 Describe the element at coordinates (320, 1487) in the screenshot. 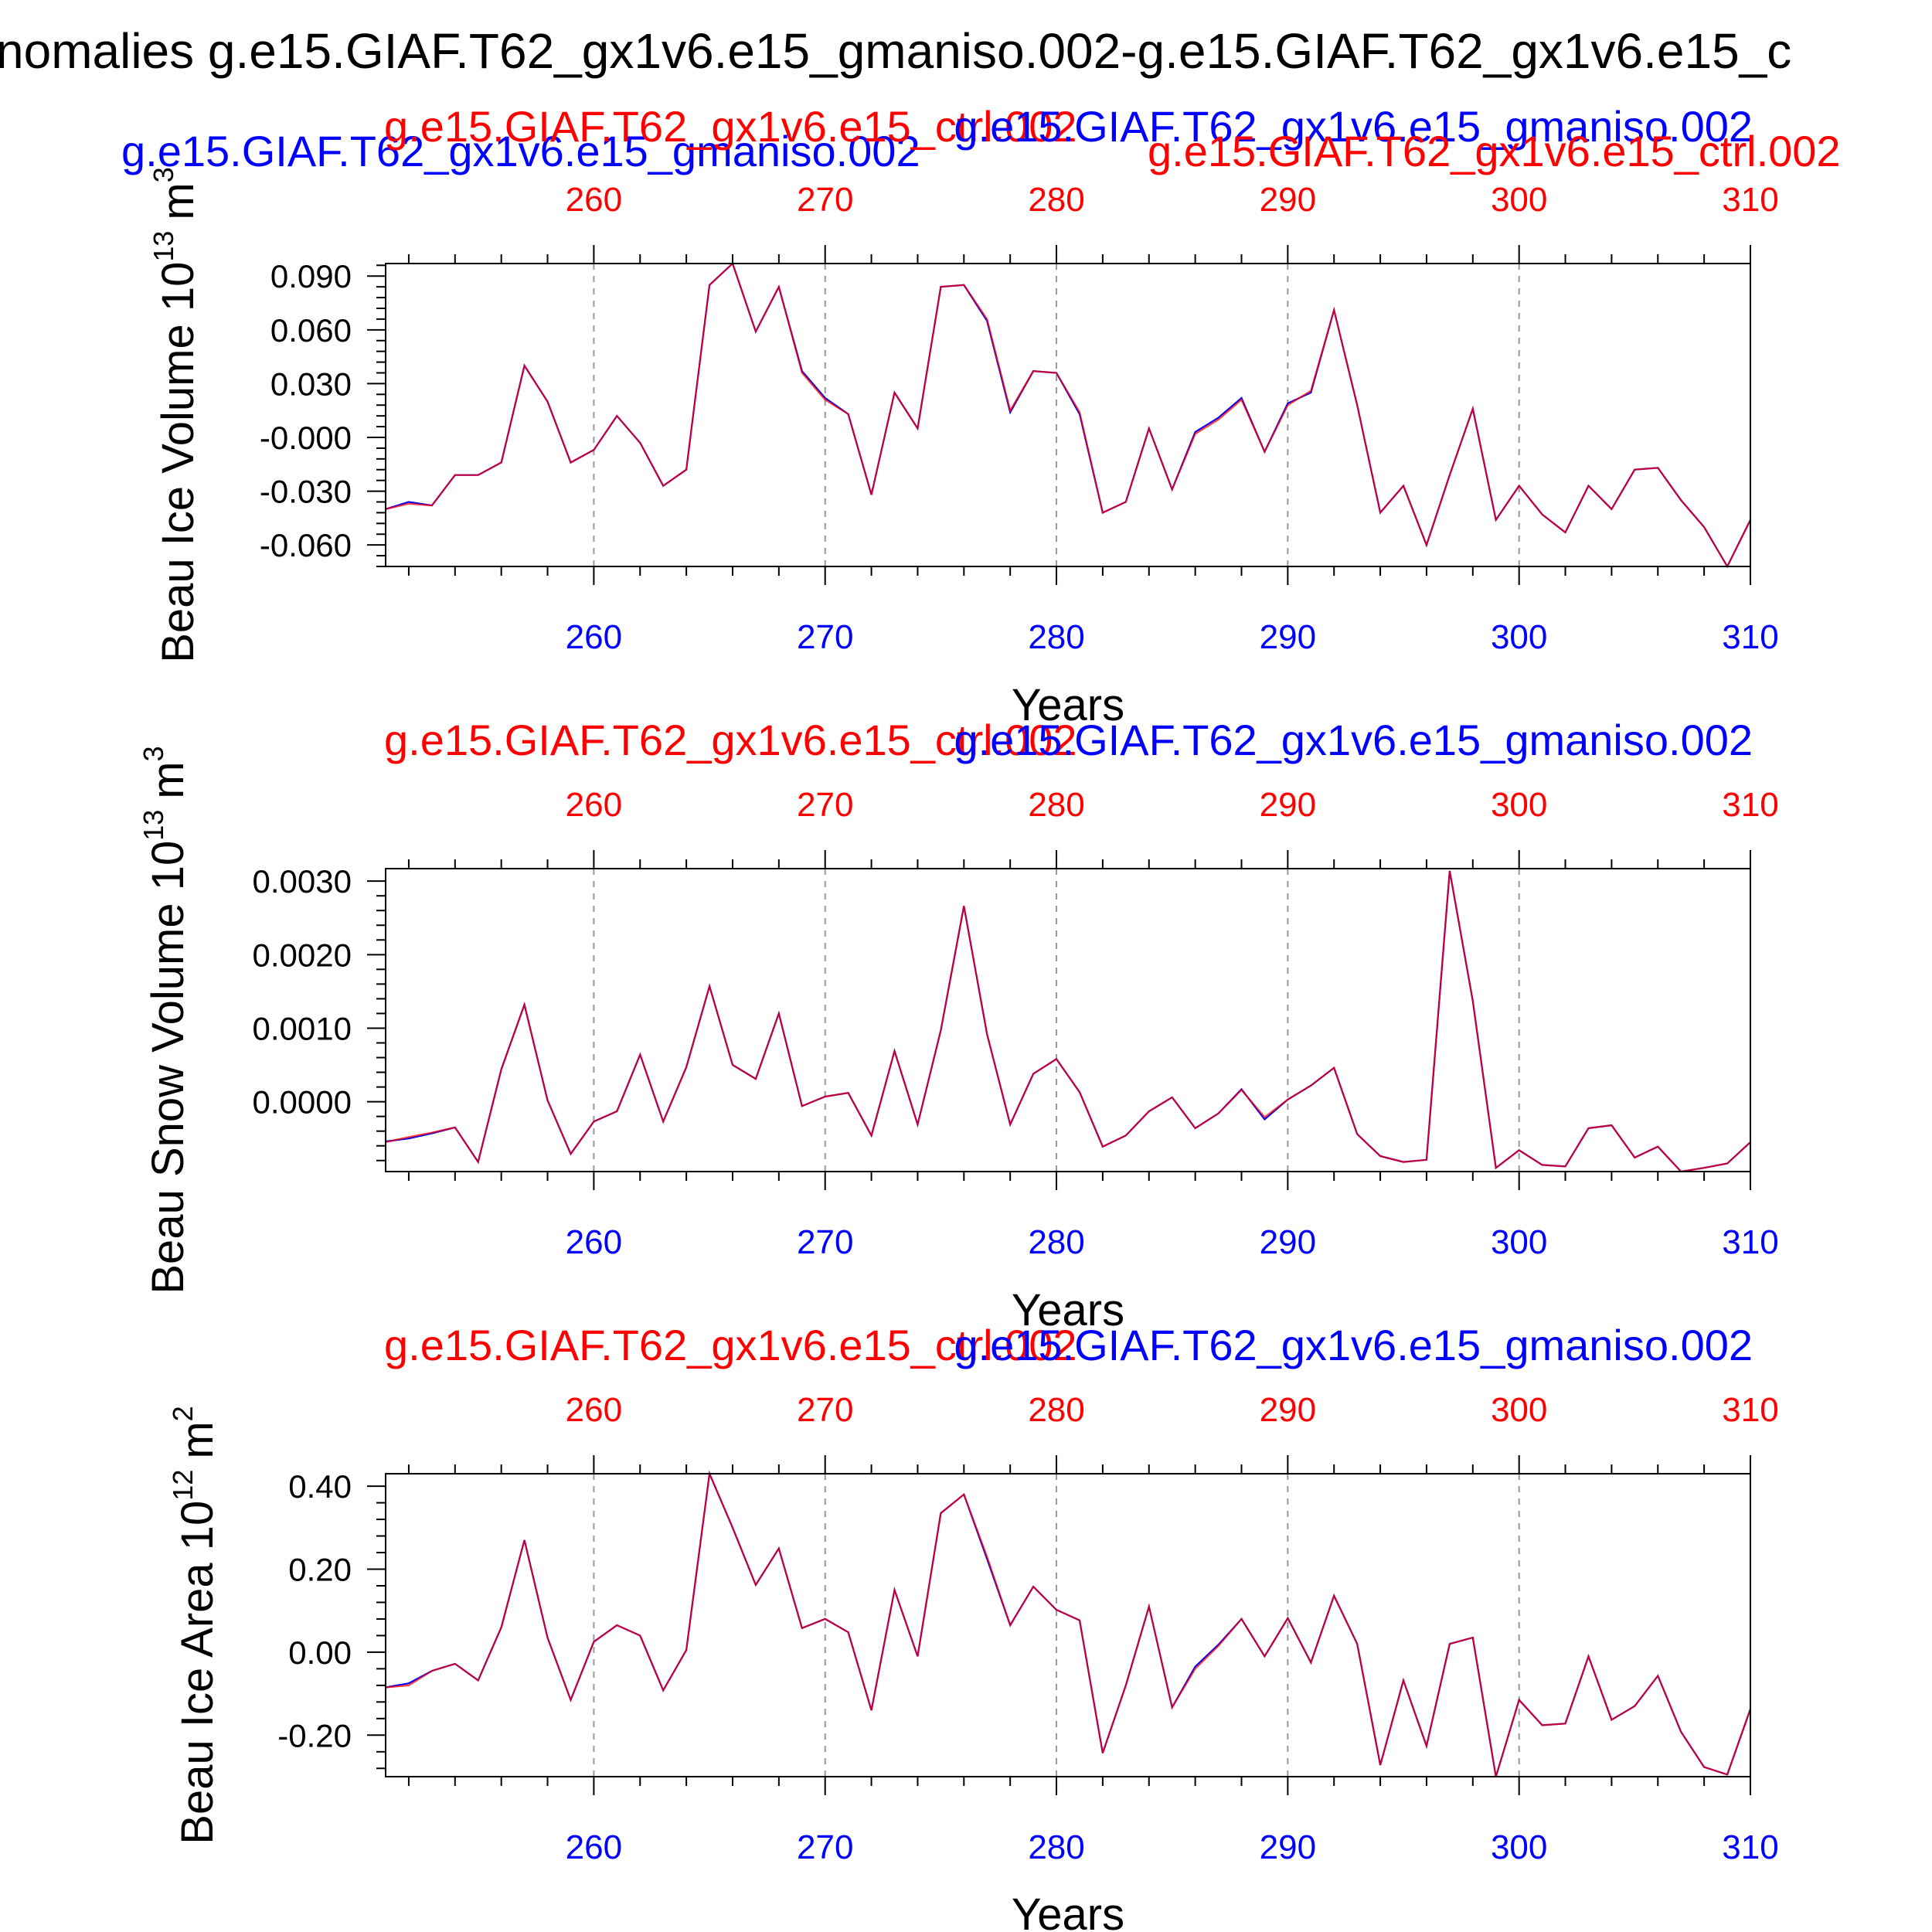

I see `y-tick-label: 0.40` at that location.